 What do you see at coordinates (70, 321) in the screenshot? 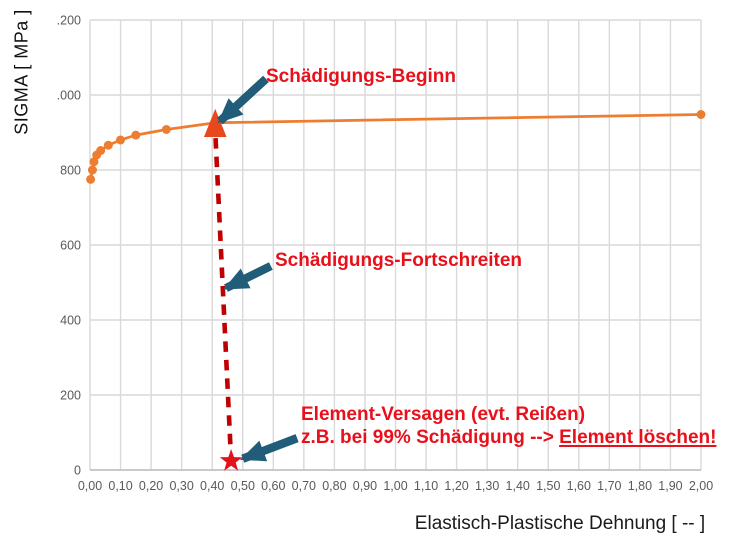
I see `svg-text: 400` at bounding box center [70, 321].